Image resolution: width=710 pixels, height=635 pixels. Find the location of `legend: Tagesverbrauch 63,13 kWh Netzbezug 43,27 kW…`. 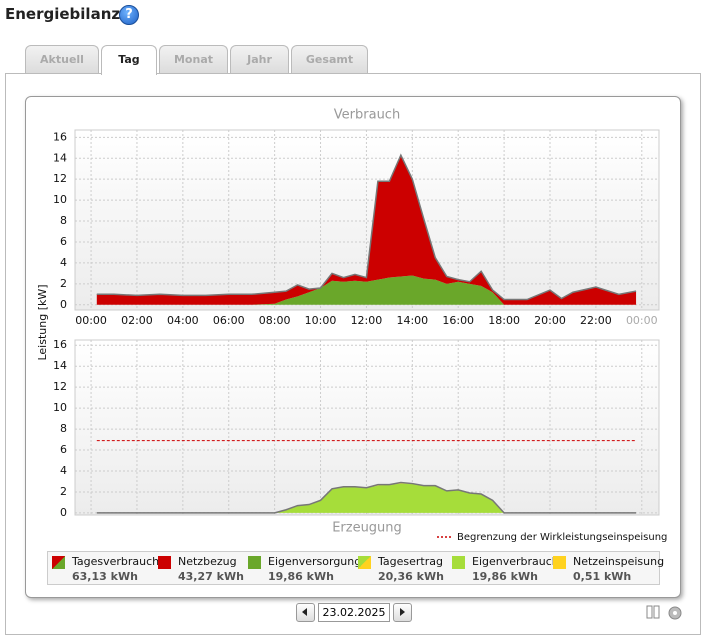

legend: Tagesverbrauch 63,13 kWh Netzbezug 43,27 kW… is located at coordinates (355, 568).